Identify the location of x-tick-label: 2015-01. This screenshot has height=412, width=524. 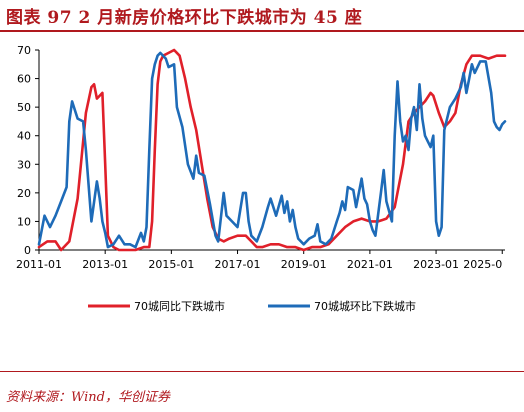
(171, 264).